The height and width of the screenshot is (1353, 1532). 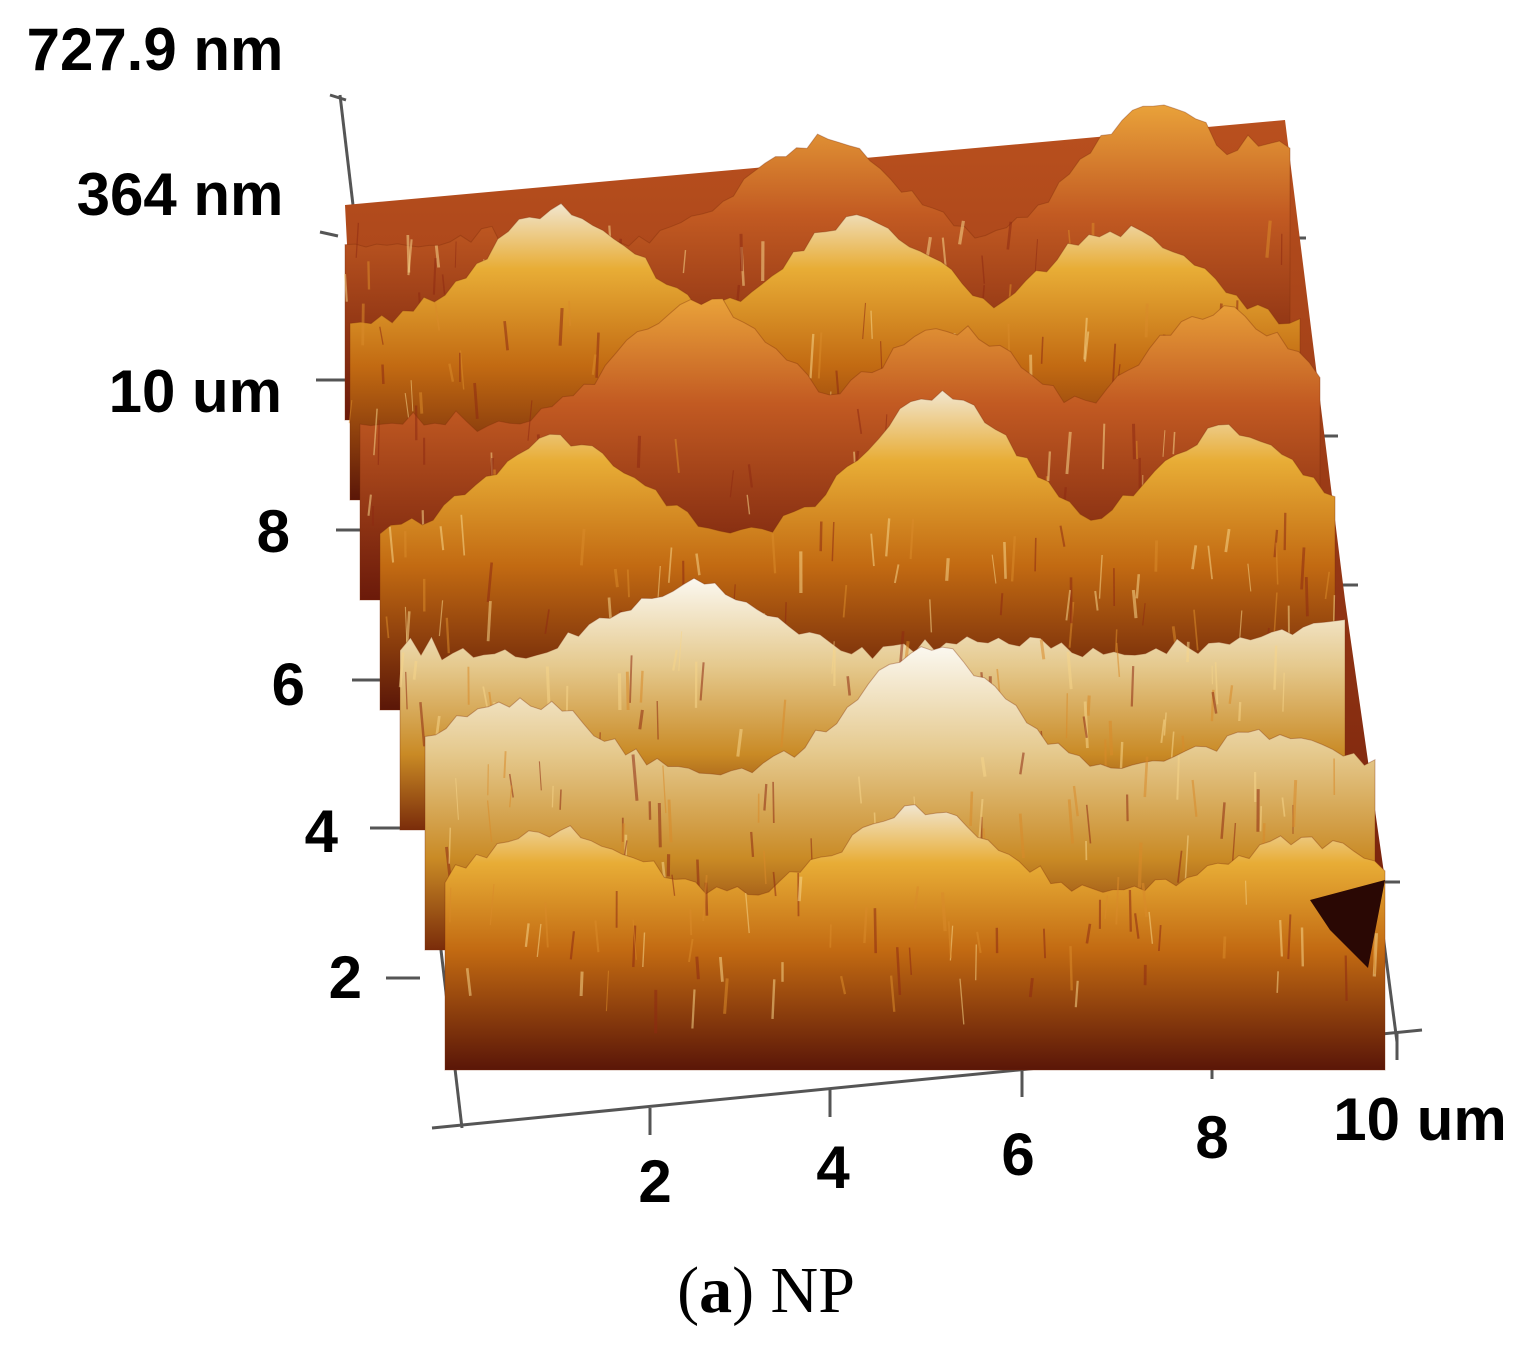 What do you see at coordinates (793, 1290) in the screenshot?
I see `caption-rest: ) NP` at bounding box center [793, 1290].